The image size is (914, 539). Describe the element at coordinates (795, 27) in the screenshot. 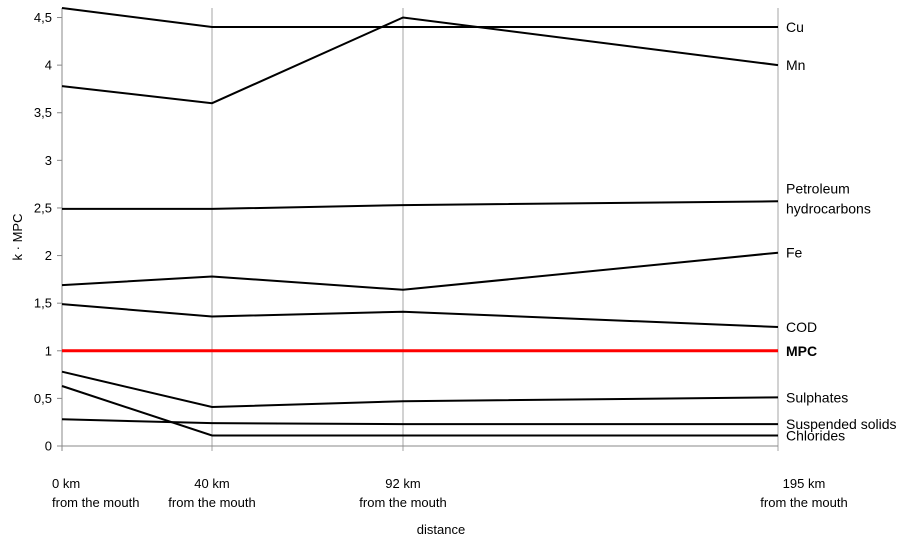

I see `series-label-cu: Cu` at that location.